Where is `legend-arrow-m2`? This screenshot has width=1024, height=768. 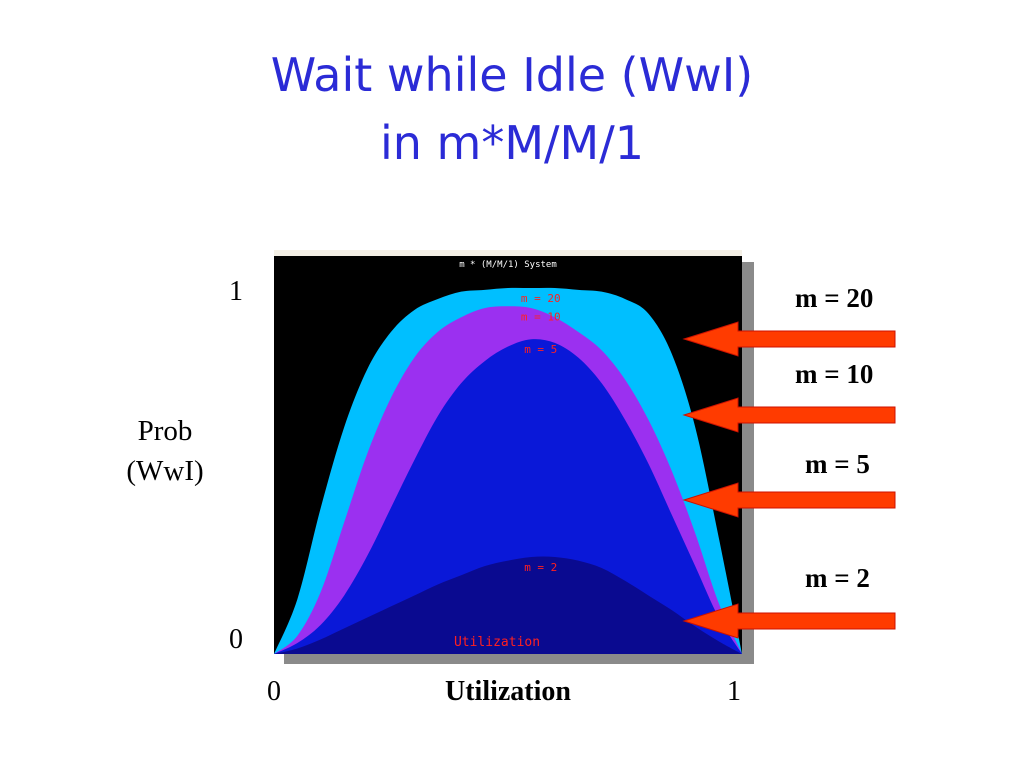
legend-arrow-m2 is located at coordinates (789, 621).